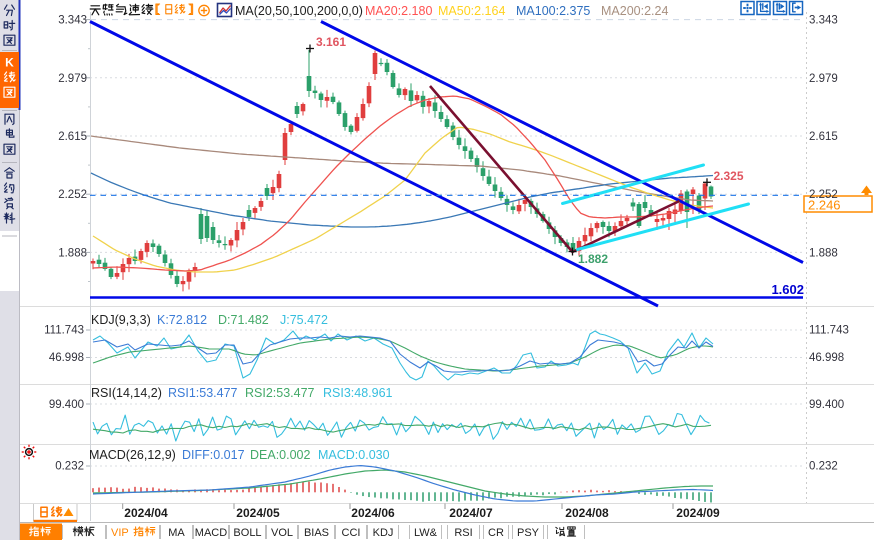  I want to click on svg-text: K:72.812, so click(182, 320).